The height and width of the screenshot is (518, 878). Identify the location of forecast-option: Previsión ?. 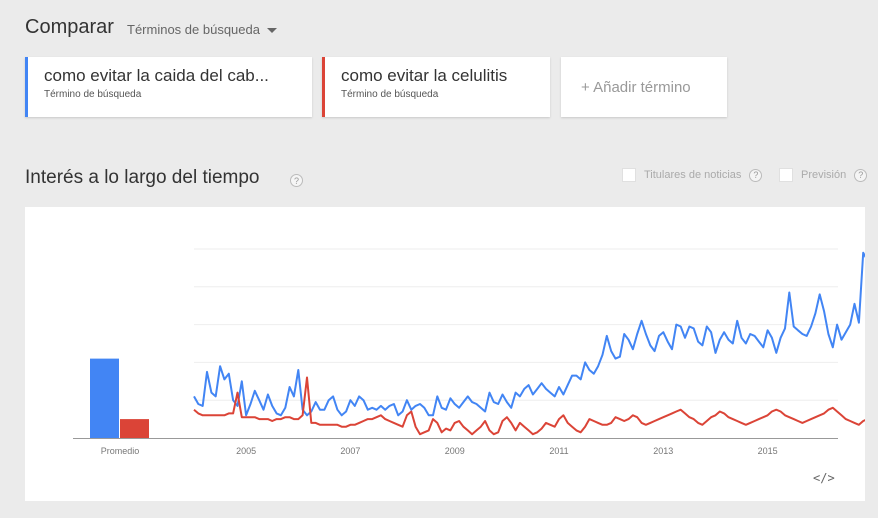
(823, 175).